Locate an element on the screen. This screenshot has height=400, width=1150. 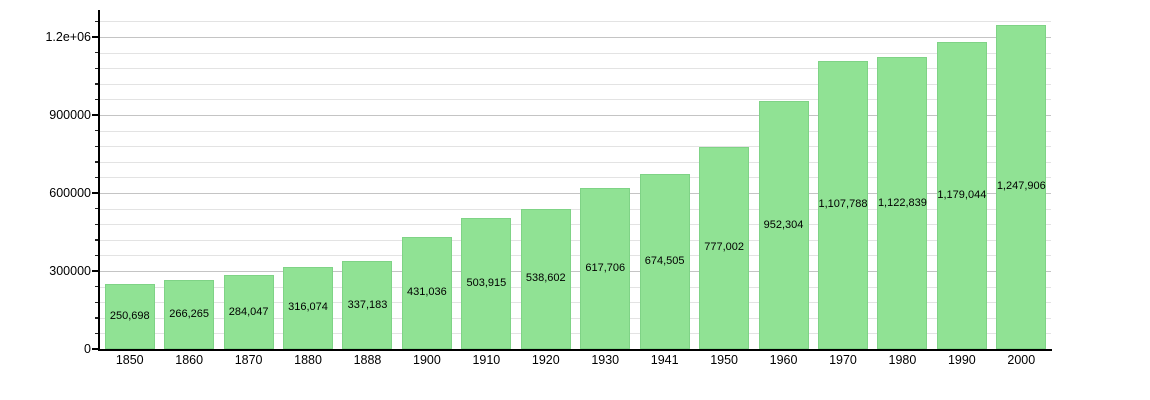
bar-1920 is located at coordinates (545, 278).